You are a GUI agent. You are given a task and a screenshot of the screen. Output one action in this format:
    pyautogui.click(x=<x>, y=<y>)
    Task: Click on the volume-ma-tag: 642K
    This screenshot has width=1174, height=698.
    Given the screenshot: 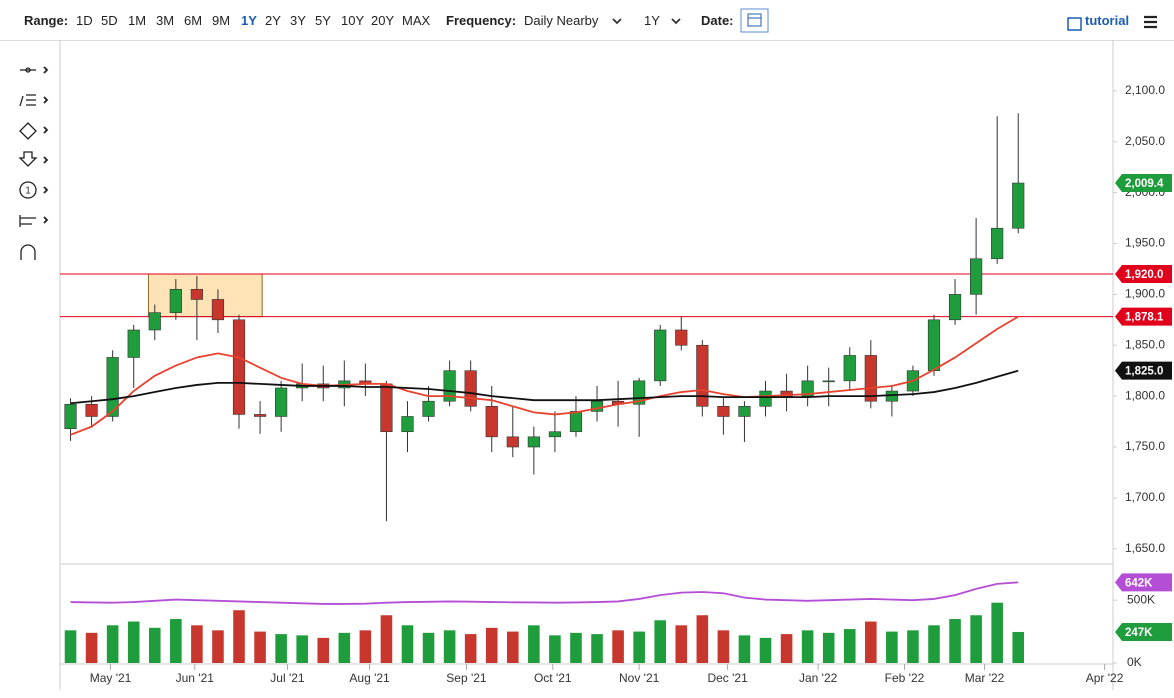 What is the action you would take?
    pyautogui.click(x=1143, y=582)
    